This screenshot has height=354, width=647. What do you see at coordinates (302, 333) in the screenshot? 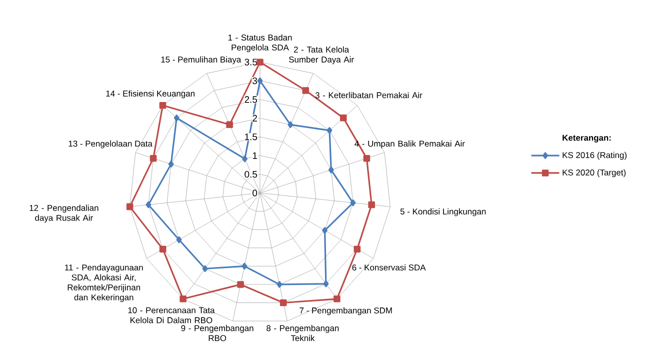
I see `spoke-label: 8 - Pengembangan Teknik` at bounding box center [302, 333].